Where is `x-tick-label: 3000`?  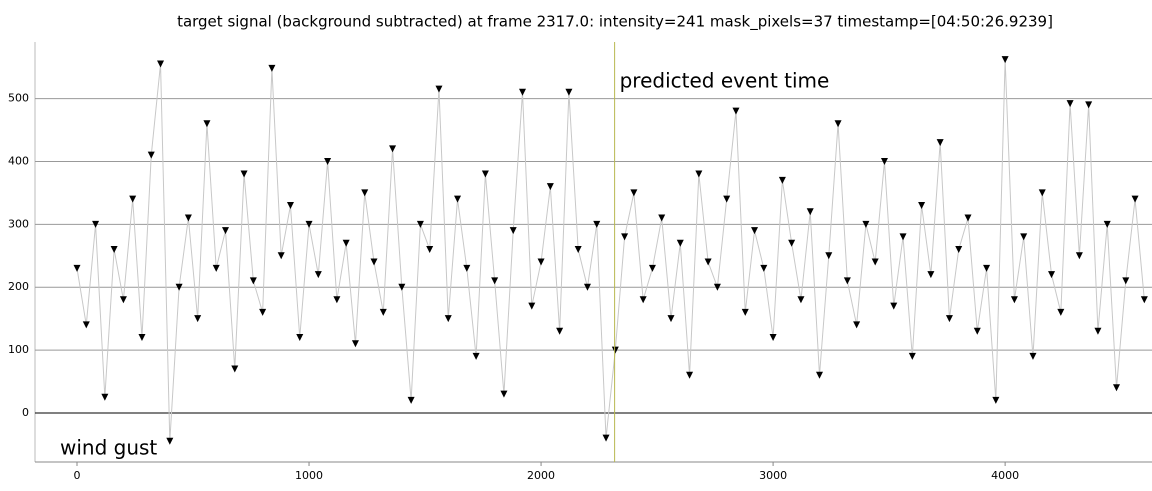 x-tick-label: 3000 is located at coordinates (773, 475).